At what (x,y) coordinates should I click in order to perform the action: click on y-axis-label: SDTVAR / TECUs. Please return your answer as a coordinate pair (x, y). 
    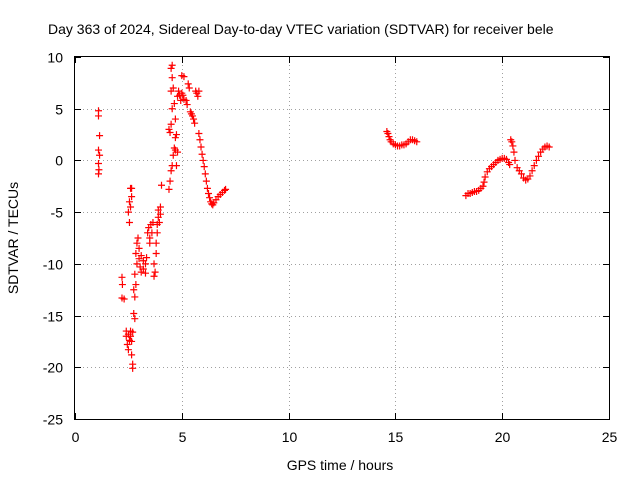
    Looking at the image, I should click on (13, 238).